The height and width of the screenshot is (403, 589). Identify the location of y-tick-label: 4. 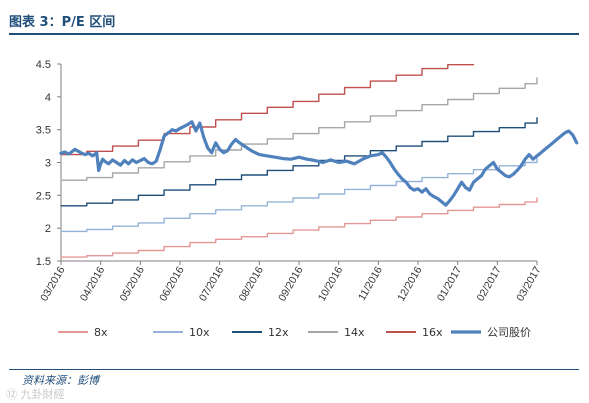
(48, 98).